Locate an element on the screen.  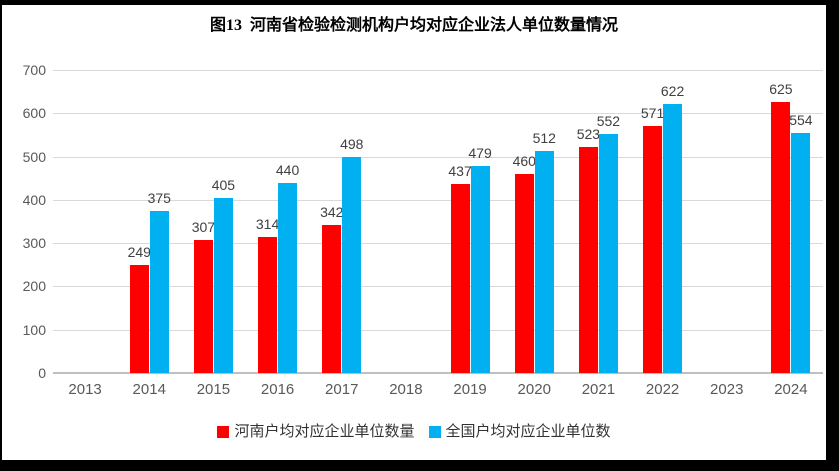
data-label: 552 is located at coordinates (608, 121).